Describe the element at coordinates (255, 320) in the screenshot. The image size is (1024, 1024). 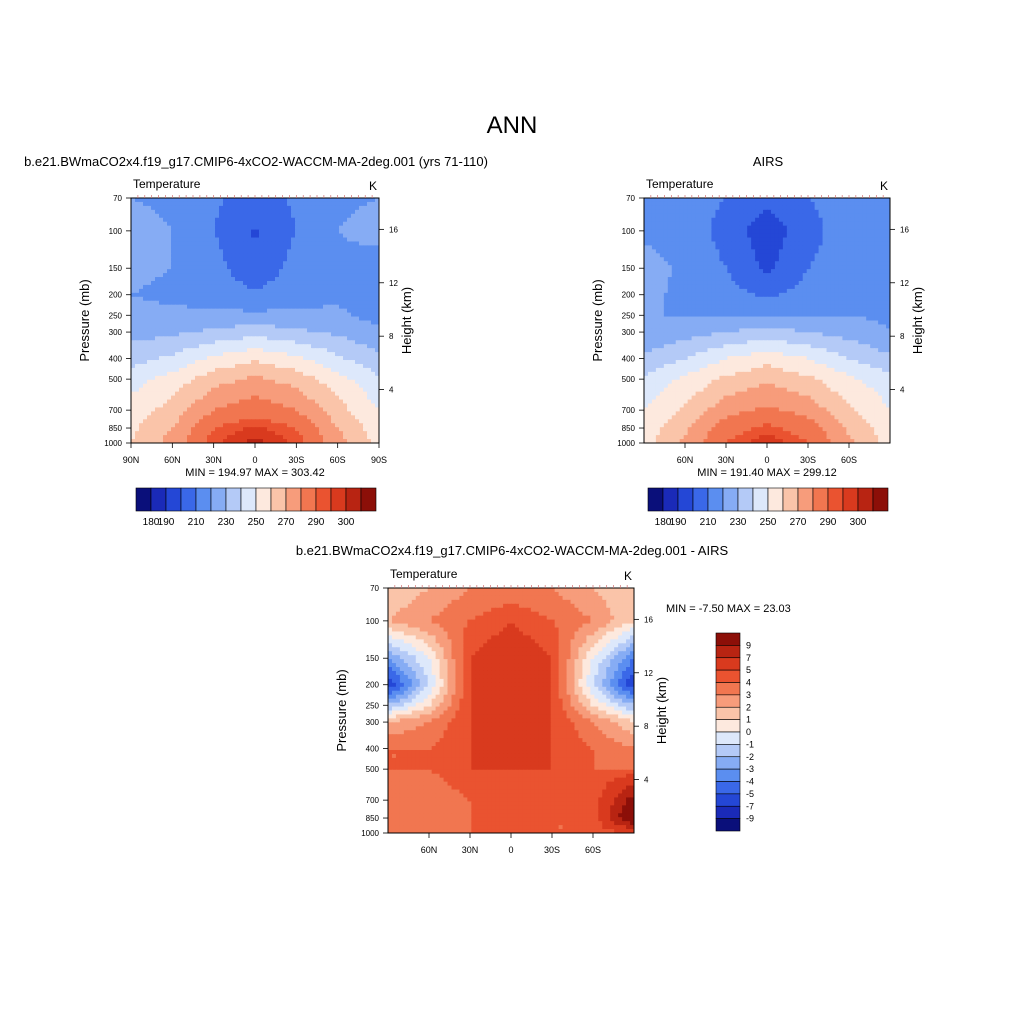
I see `contour-field` at that location.